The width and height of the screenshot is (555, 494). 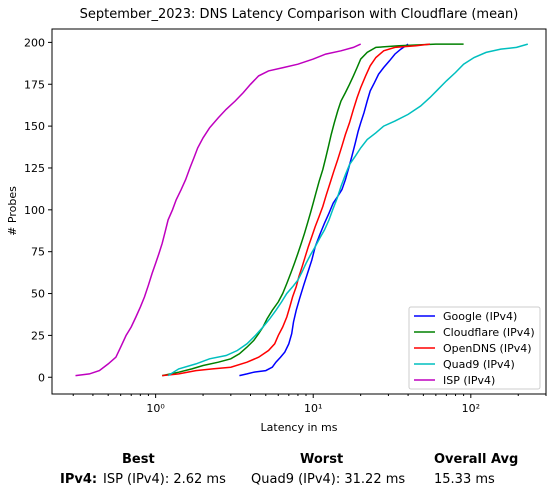 I want to click on summary-best-value: ISP (IPv4): 2.62 ms, so click(x=164, y=479).